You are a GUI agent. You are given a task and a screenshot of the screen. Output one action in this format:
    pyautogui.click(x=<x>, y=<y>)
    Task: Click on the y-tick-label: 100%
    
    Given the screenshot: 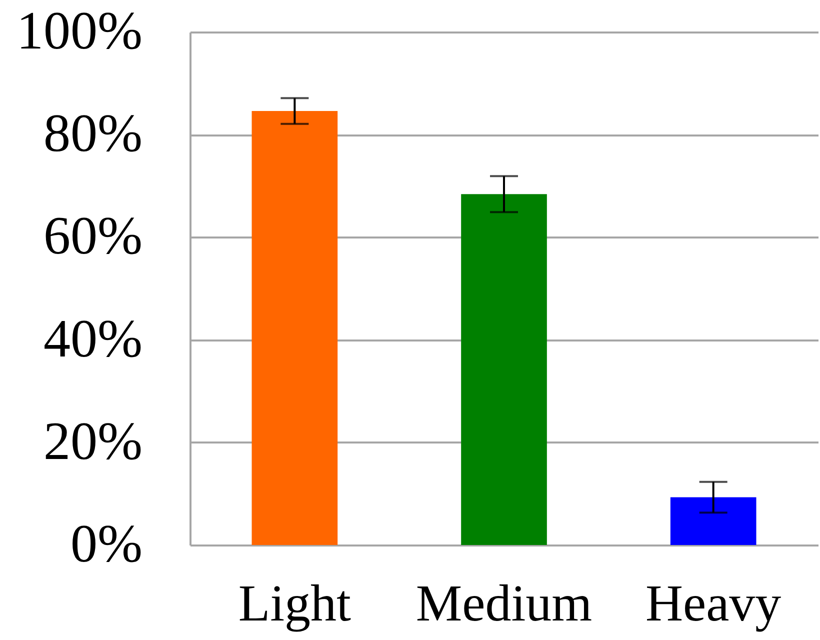 What is the action you would take?
    pyautogui.click(x=79, y=30)
    